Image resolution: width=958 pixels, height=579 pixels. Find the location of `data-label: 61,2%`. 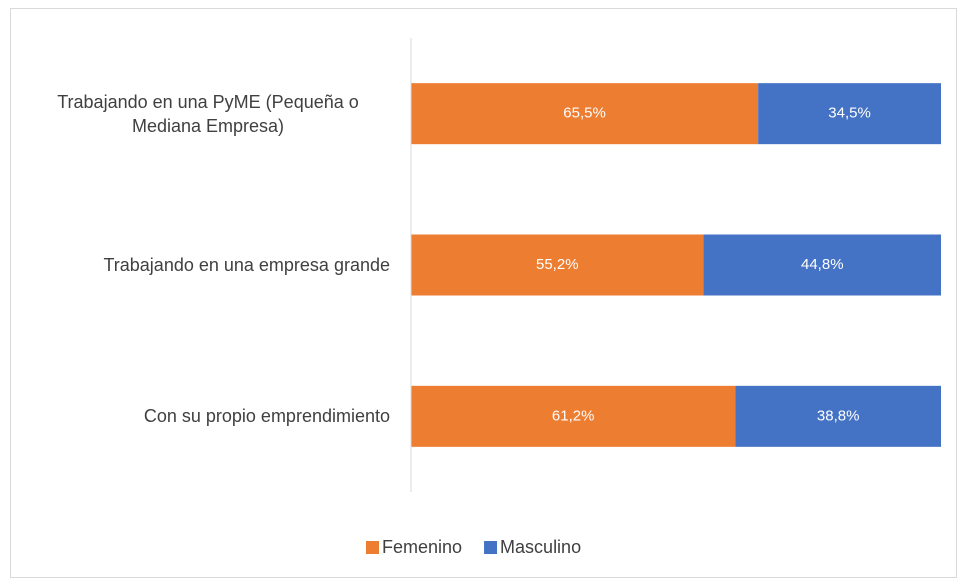

data-label: 61,2% is located at coordinates (573, 415).